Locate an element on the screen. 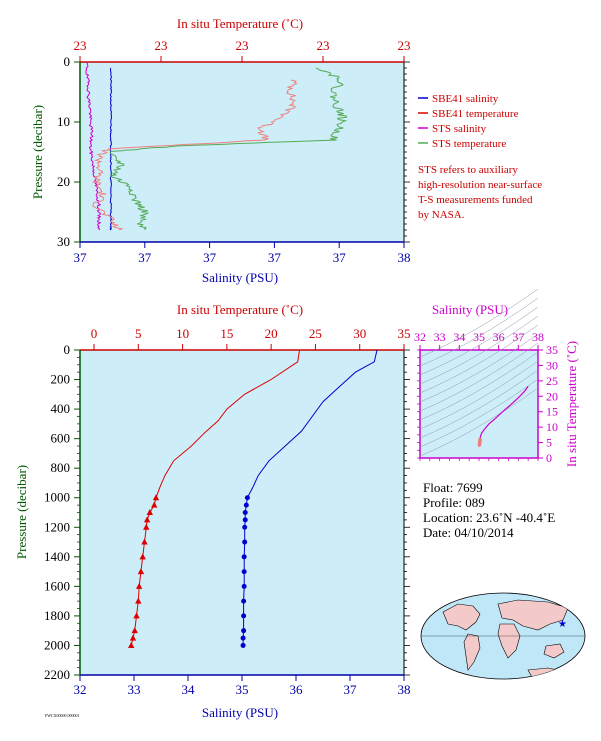 Image resolution: width=601 pixels, height=741 pixels. top-temp-ticks: 23 23 23 23 23 is located at coordinates (242, 50).